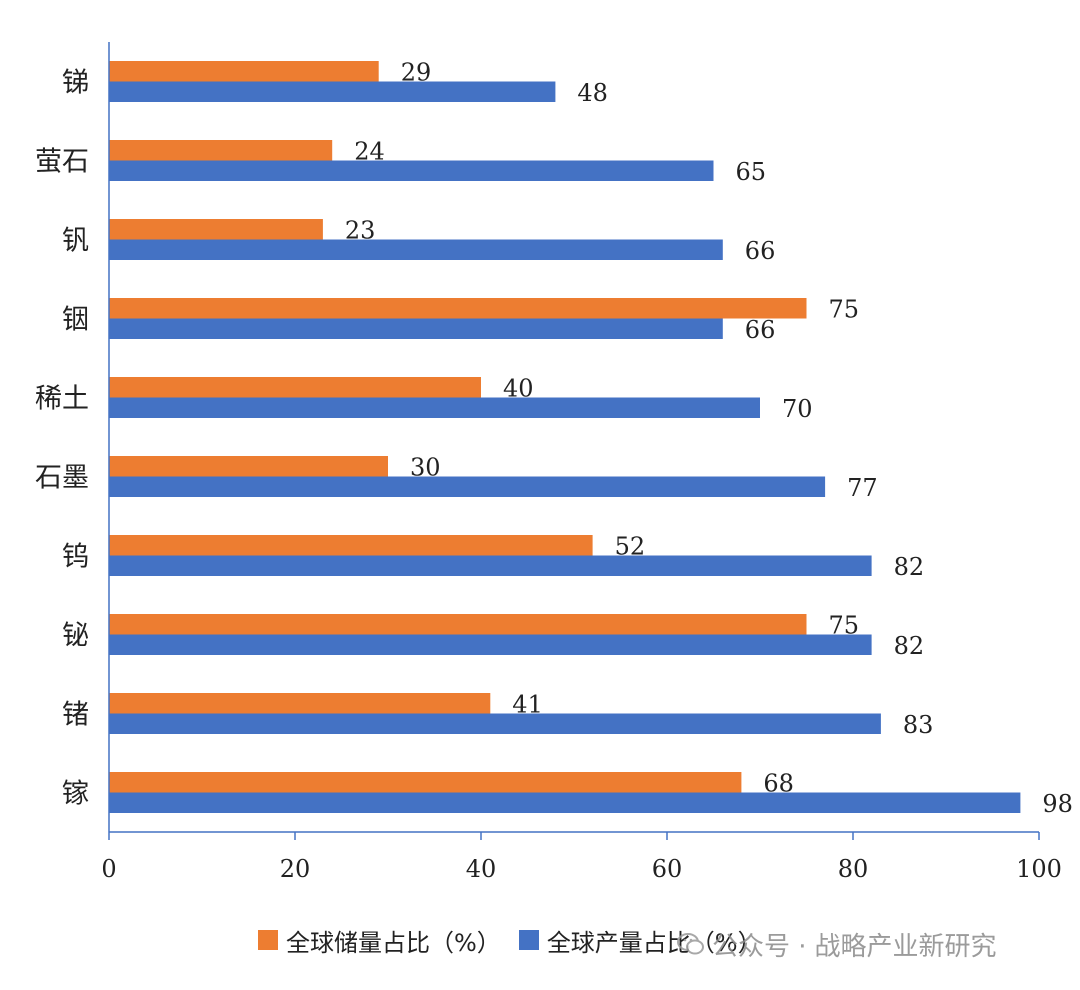 The width and height of the screenshot is (1080, 990). What do you see at coordinates (75, 715) in the screenshot?
I see `category-label: 锗` at bounding box center [75, 715].